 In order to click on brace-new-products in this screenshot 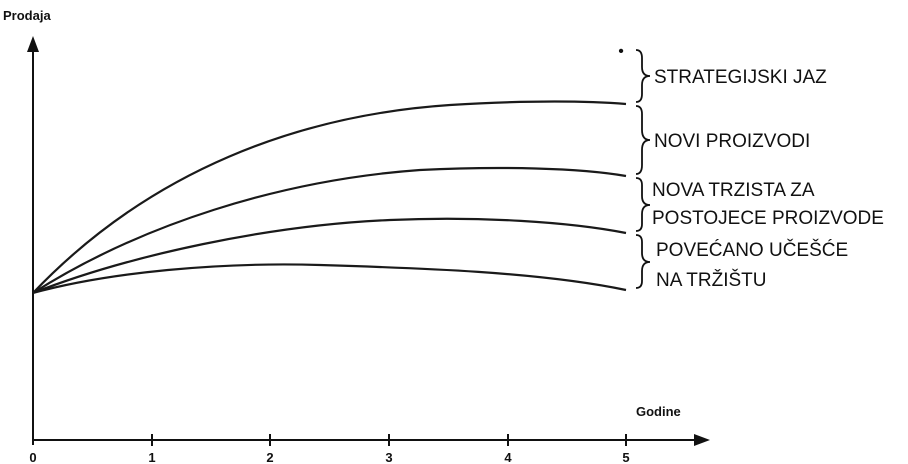, I will do `click(643, 140)`.